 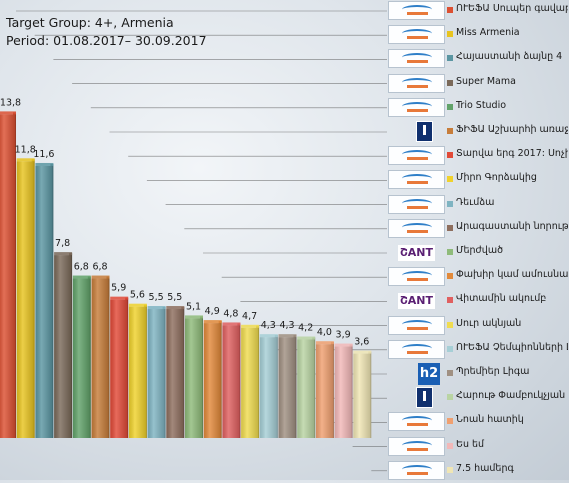 I want to click on legend-label: Միրո Գորձակից, so click(x=496, y=178).